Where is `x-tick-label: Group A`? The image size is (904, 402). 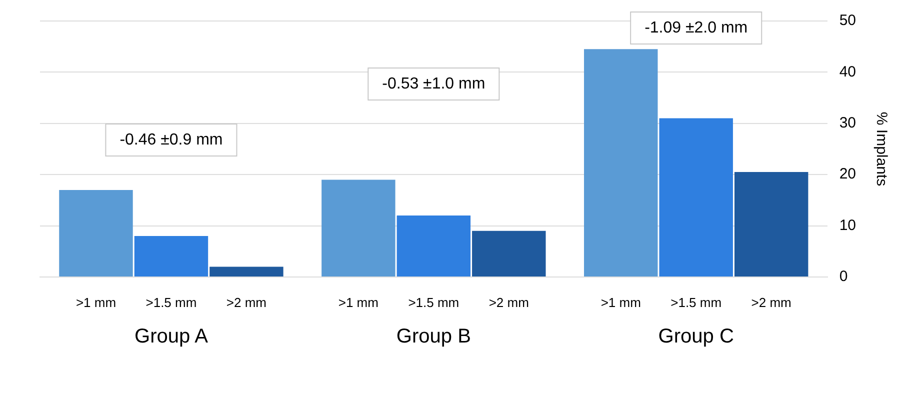 x-tick-label: Group A is located at coordinates (171, 337).